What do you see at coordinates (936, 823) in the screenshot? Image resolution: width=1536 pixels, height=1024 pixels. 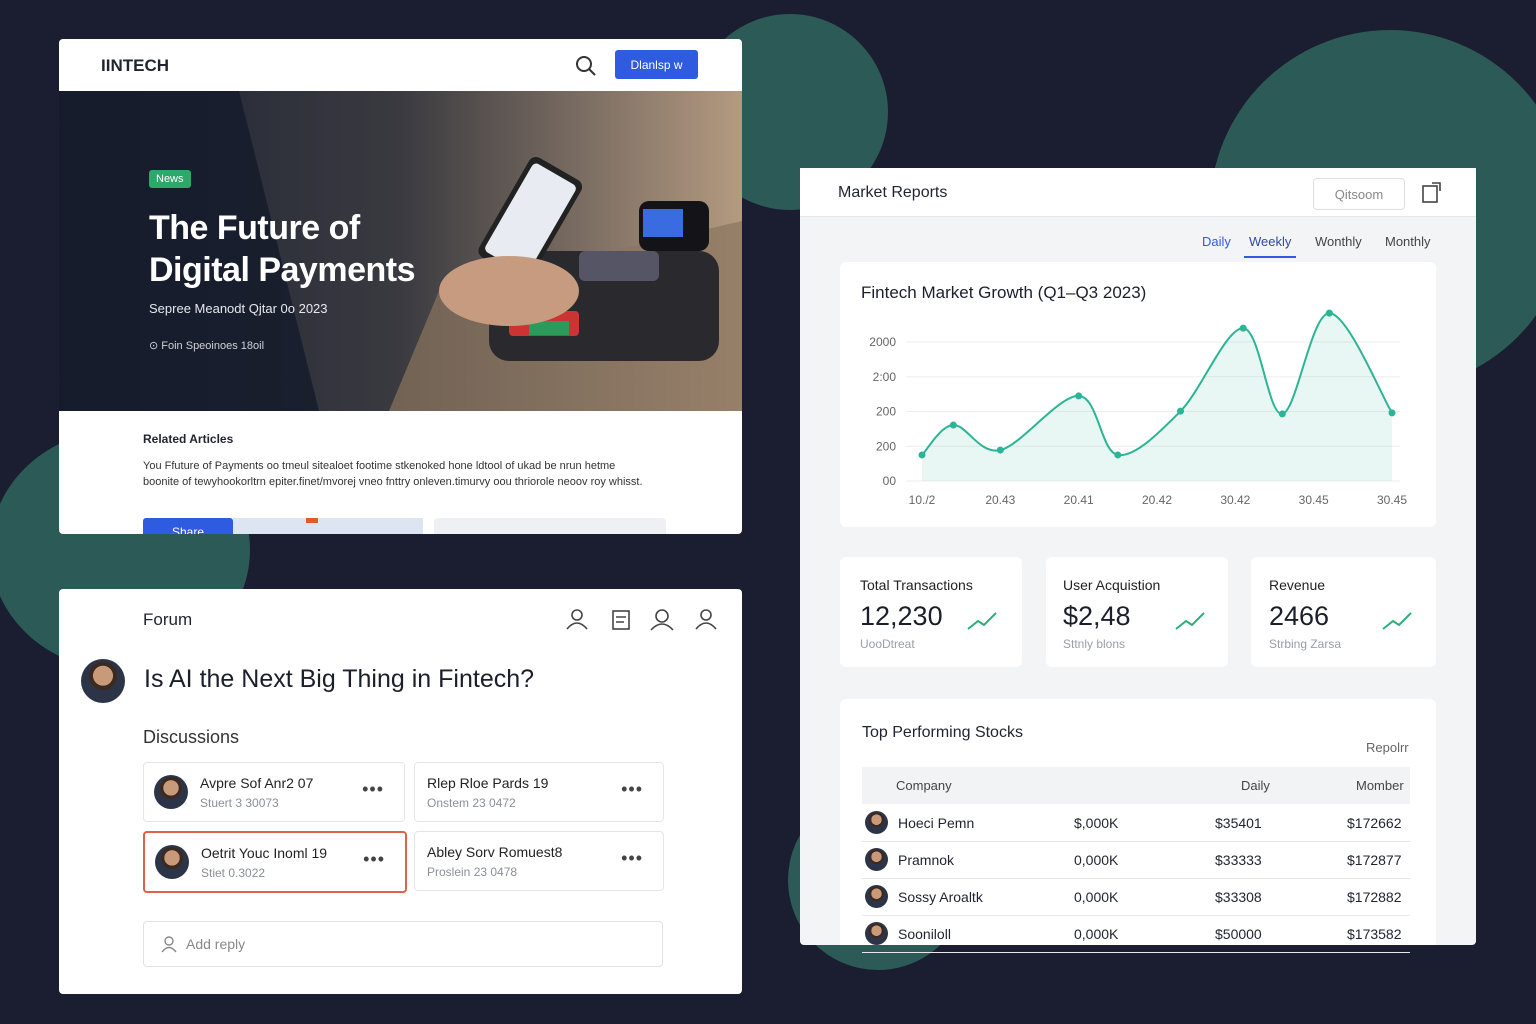 I see `table-cell: Hoeci Pemn` at bounding box center [936, 823].